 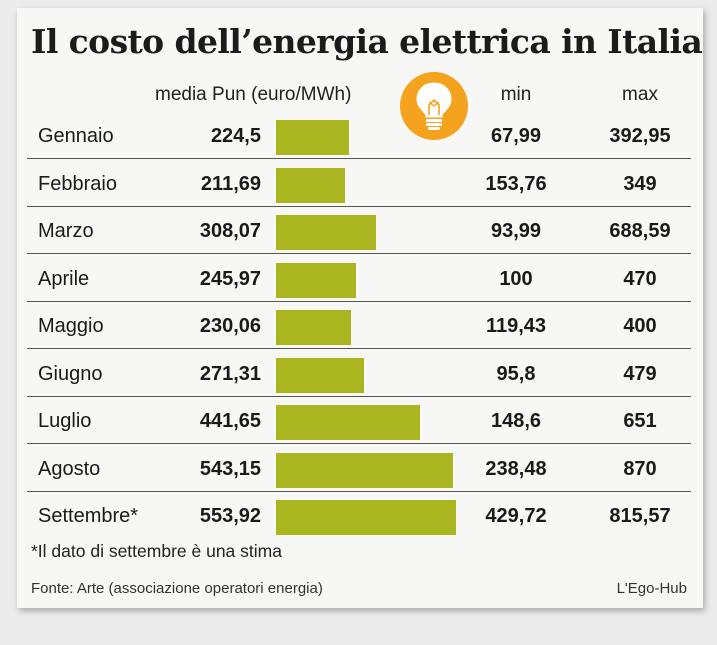 What do you see at coordinates (516, 373) in the screenshot?
I see `min-value: 95,8` at bounding box center [516, 373].